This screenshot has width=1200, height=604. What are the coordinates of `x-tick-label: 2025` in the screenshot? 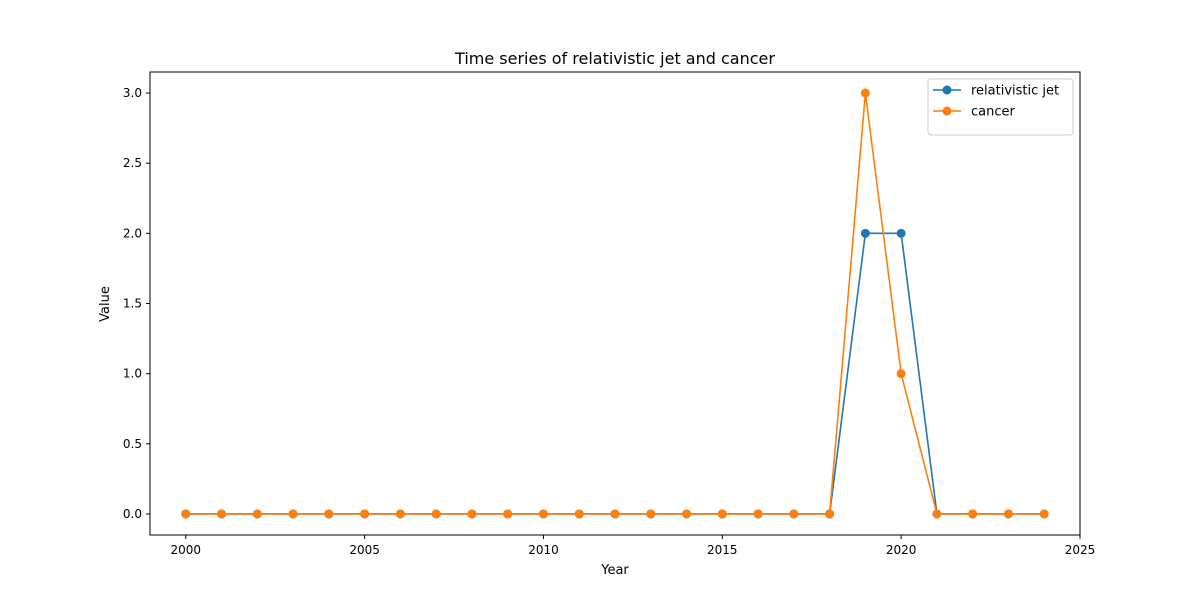 It's located at (1080, 550).